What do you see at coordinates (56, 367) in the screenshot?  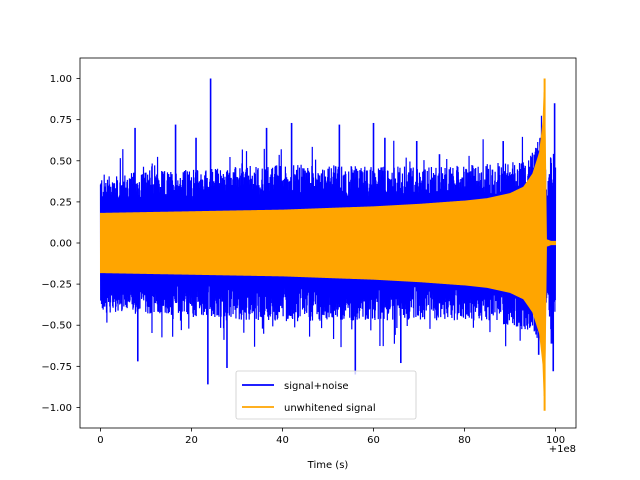 I see `y-tick-label: −0.75` at bounding box center [56, 367].